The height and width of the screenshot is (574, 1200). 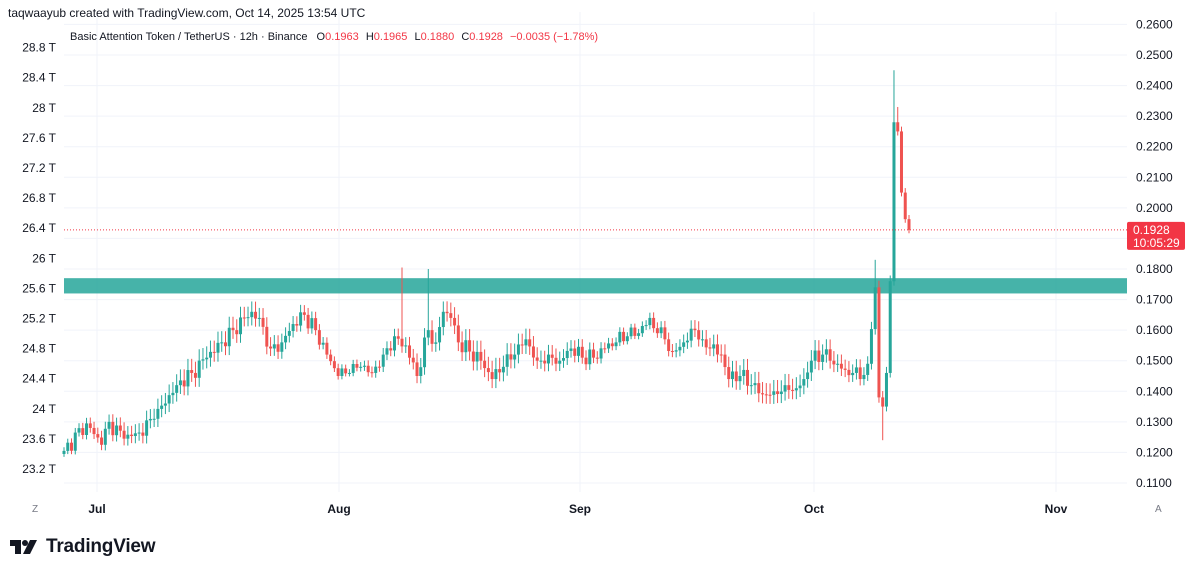 I want to click on tradingview-logo: TradingView, so click(x=83, y=547).